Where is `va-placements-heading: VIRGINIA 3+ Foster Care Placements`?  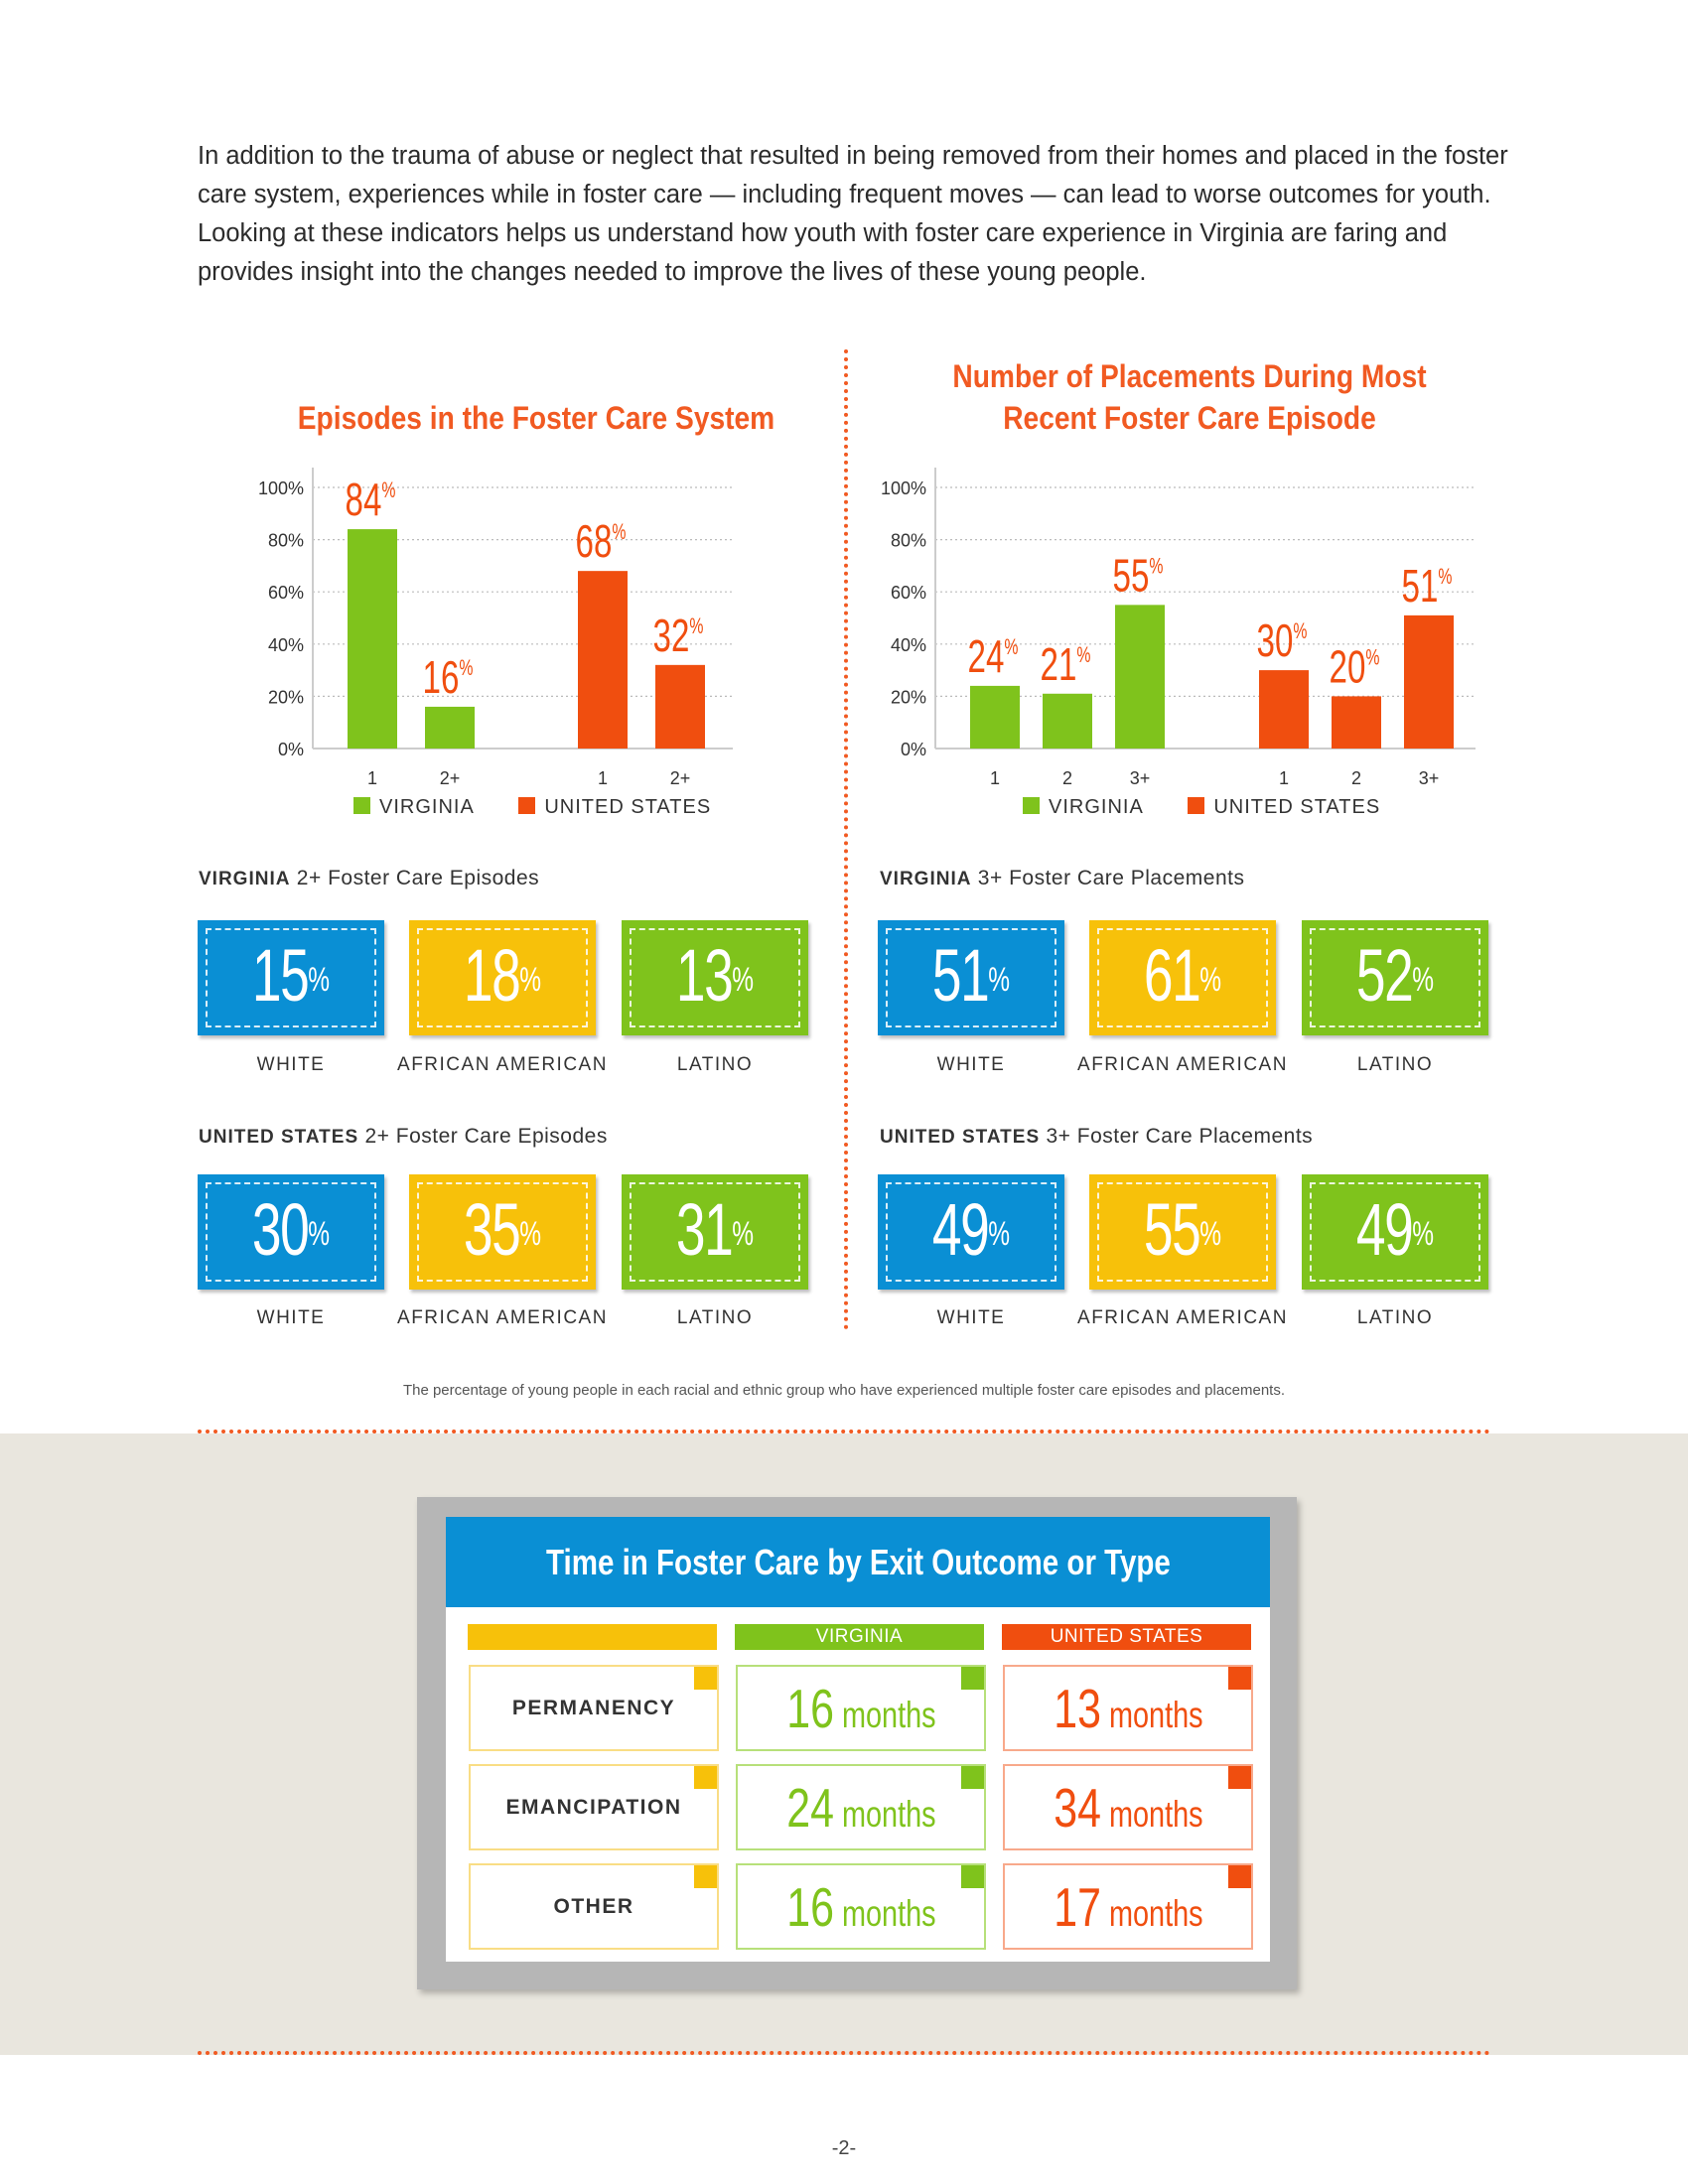
va-placements-heading: VIRGINIA 3+ Foster Care Placements is located at coordinates (1062, 878).